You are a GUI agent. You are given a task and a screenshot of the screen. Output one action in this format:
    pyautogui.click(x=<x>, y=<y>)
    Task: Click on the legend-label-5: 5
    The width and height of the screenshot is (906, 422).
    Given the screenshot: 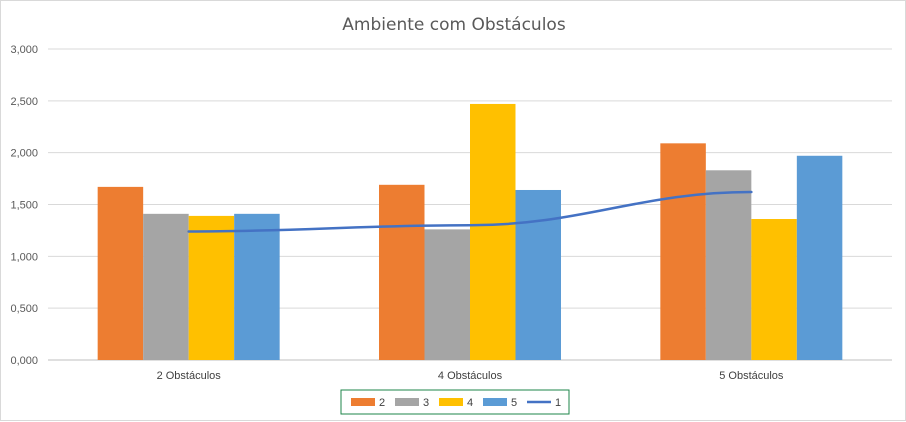 What is the action you would take?
    pyautogui.click(x=514, y=403)
    